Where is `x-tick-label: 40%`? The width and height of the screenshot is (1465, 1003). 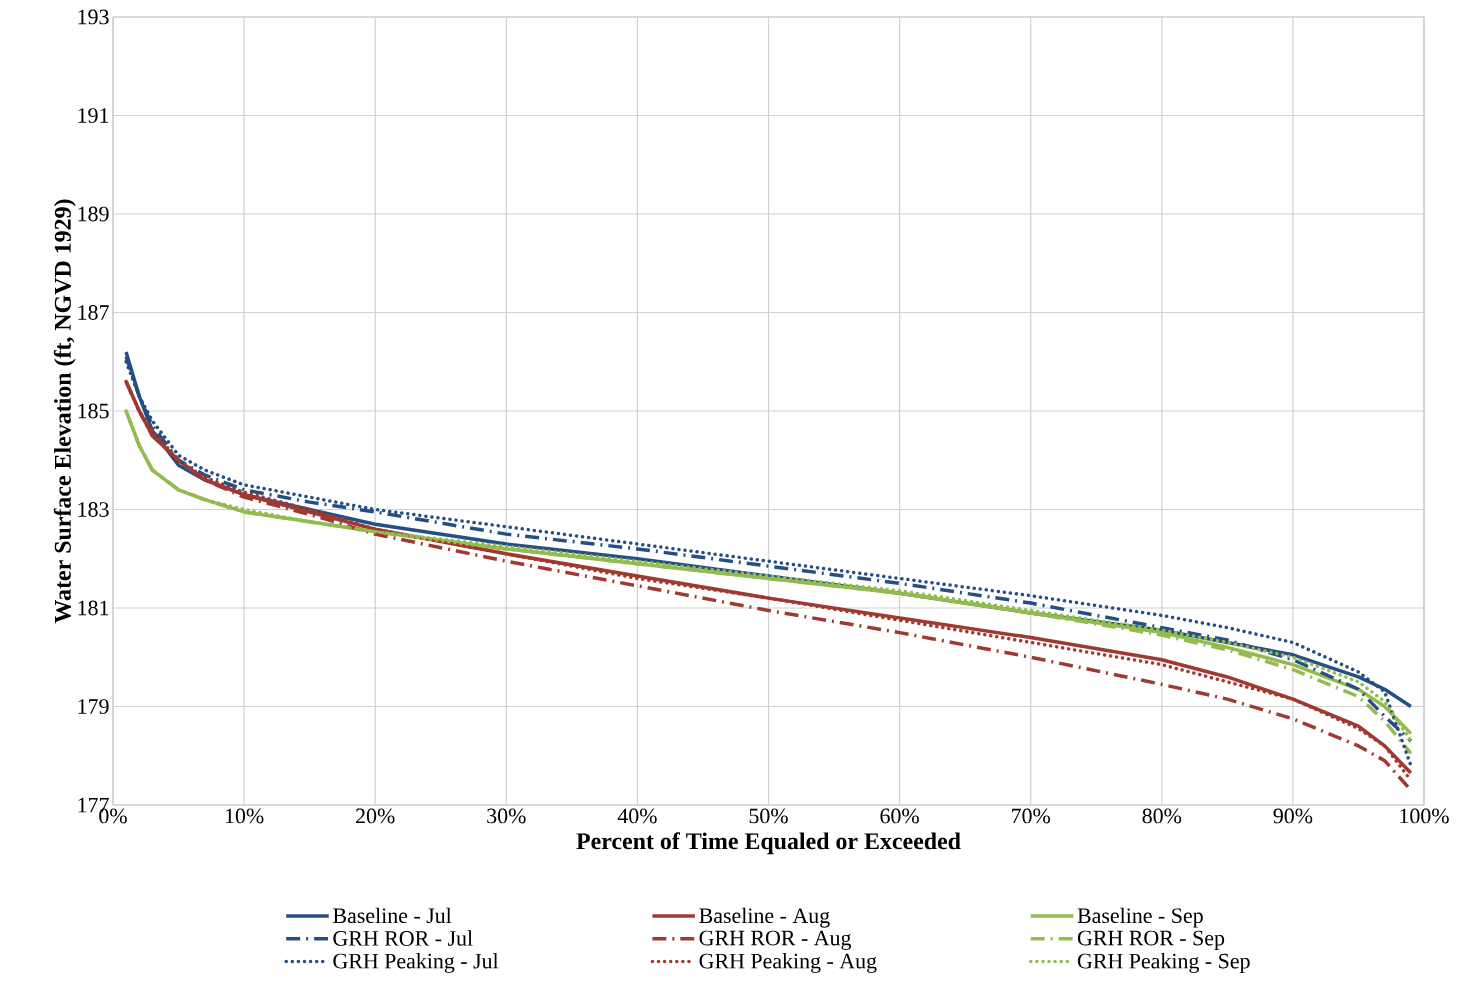
x-tick-label: 40% is located at coordinates (637, 816).